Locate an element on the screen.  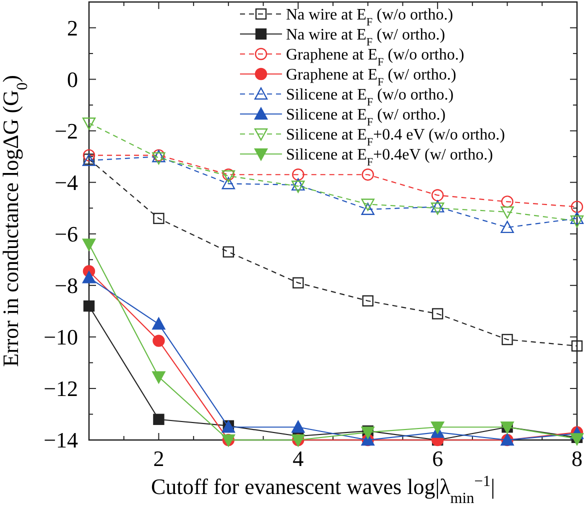
y-tick-label: −8 is located at coordinates (66, 285).